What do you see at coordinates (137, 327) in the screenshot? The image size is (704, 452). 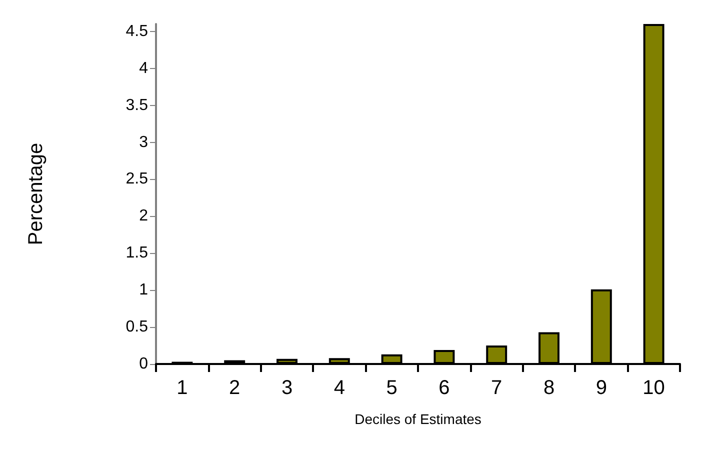 I see `y-tick-label: 0.5` at bounding box center [137, 327].